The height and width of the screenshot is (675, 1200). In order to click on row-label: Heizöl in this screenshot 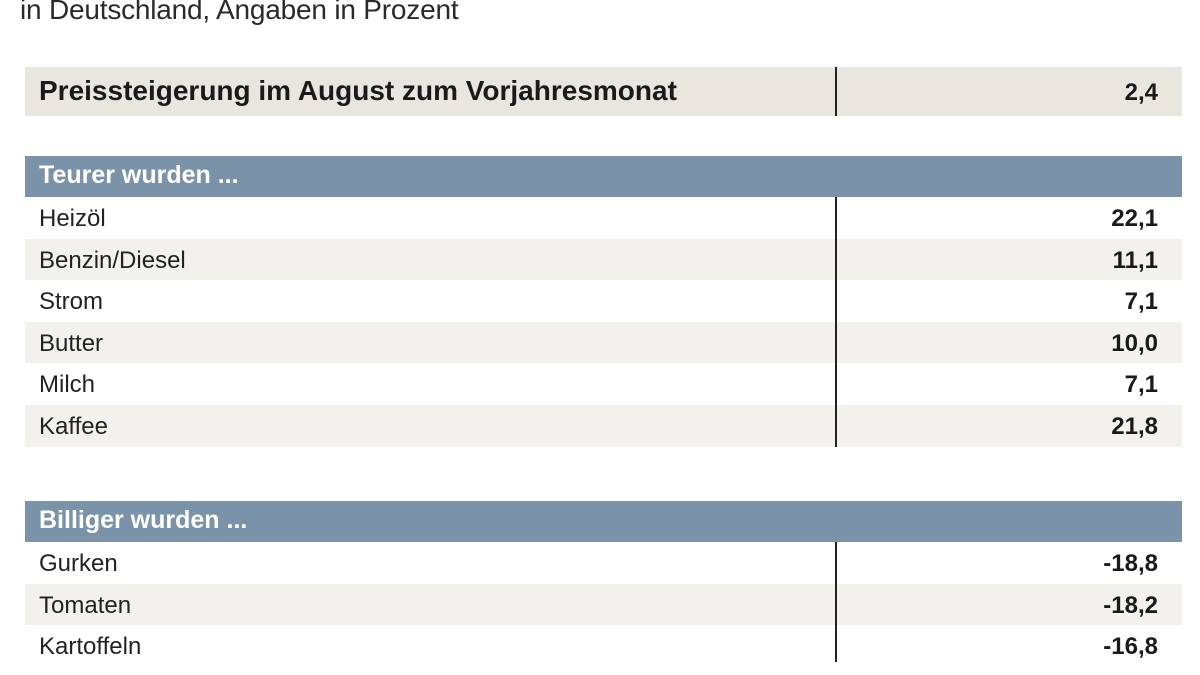, I will do `click(72, 218)`.